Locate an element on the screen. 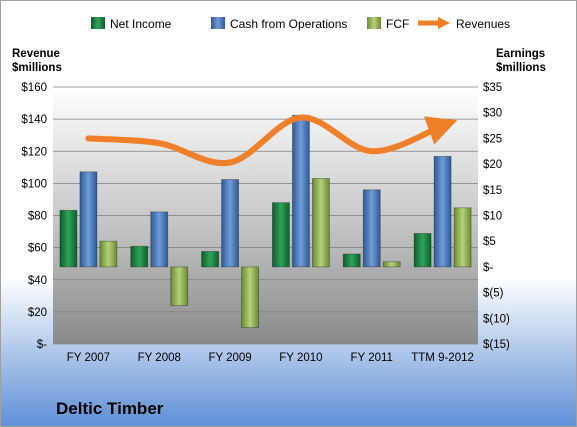 This screenshot has height=427, width=577. revenue-line is located at coordinates (271, 140).